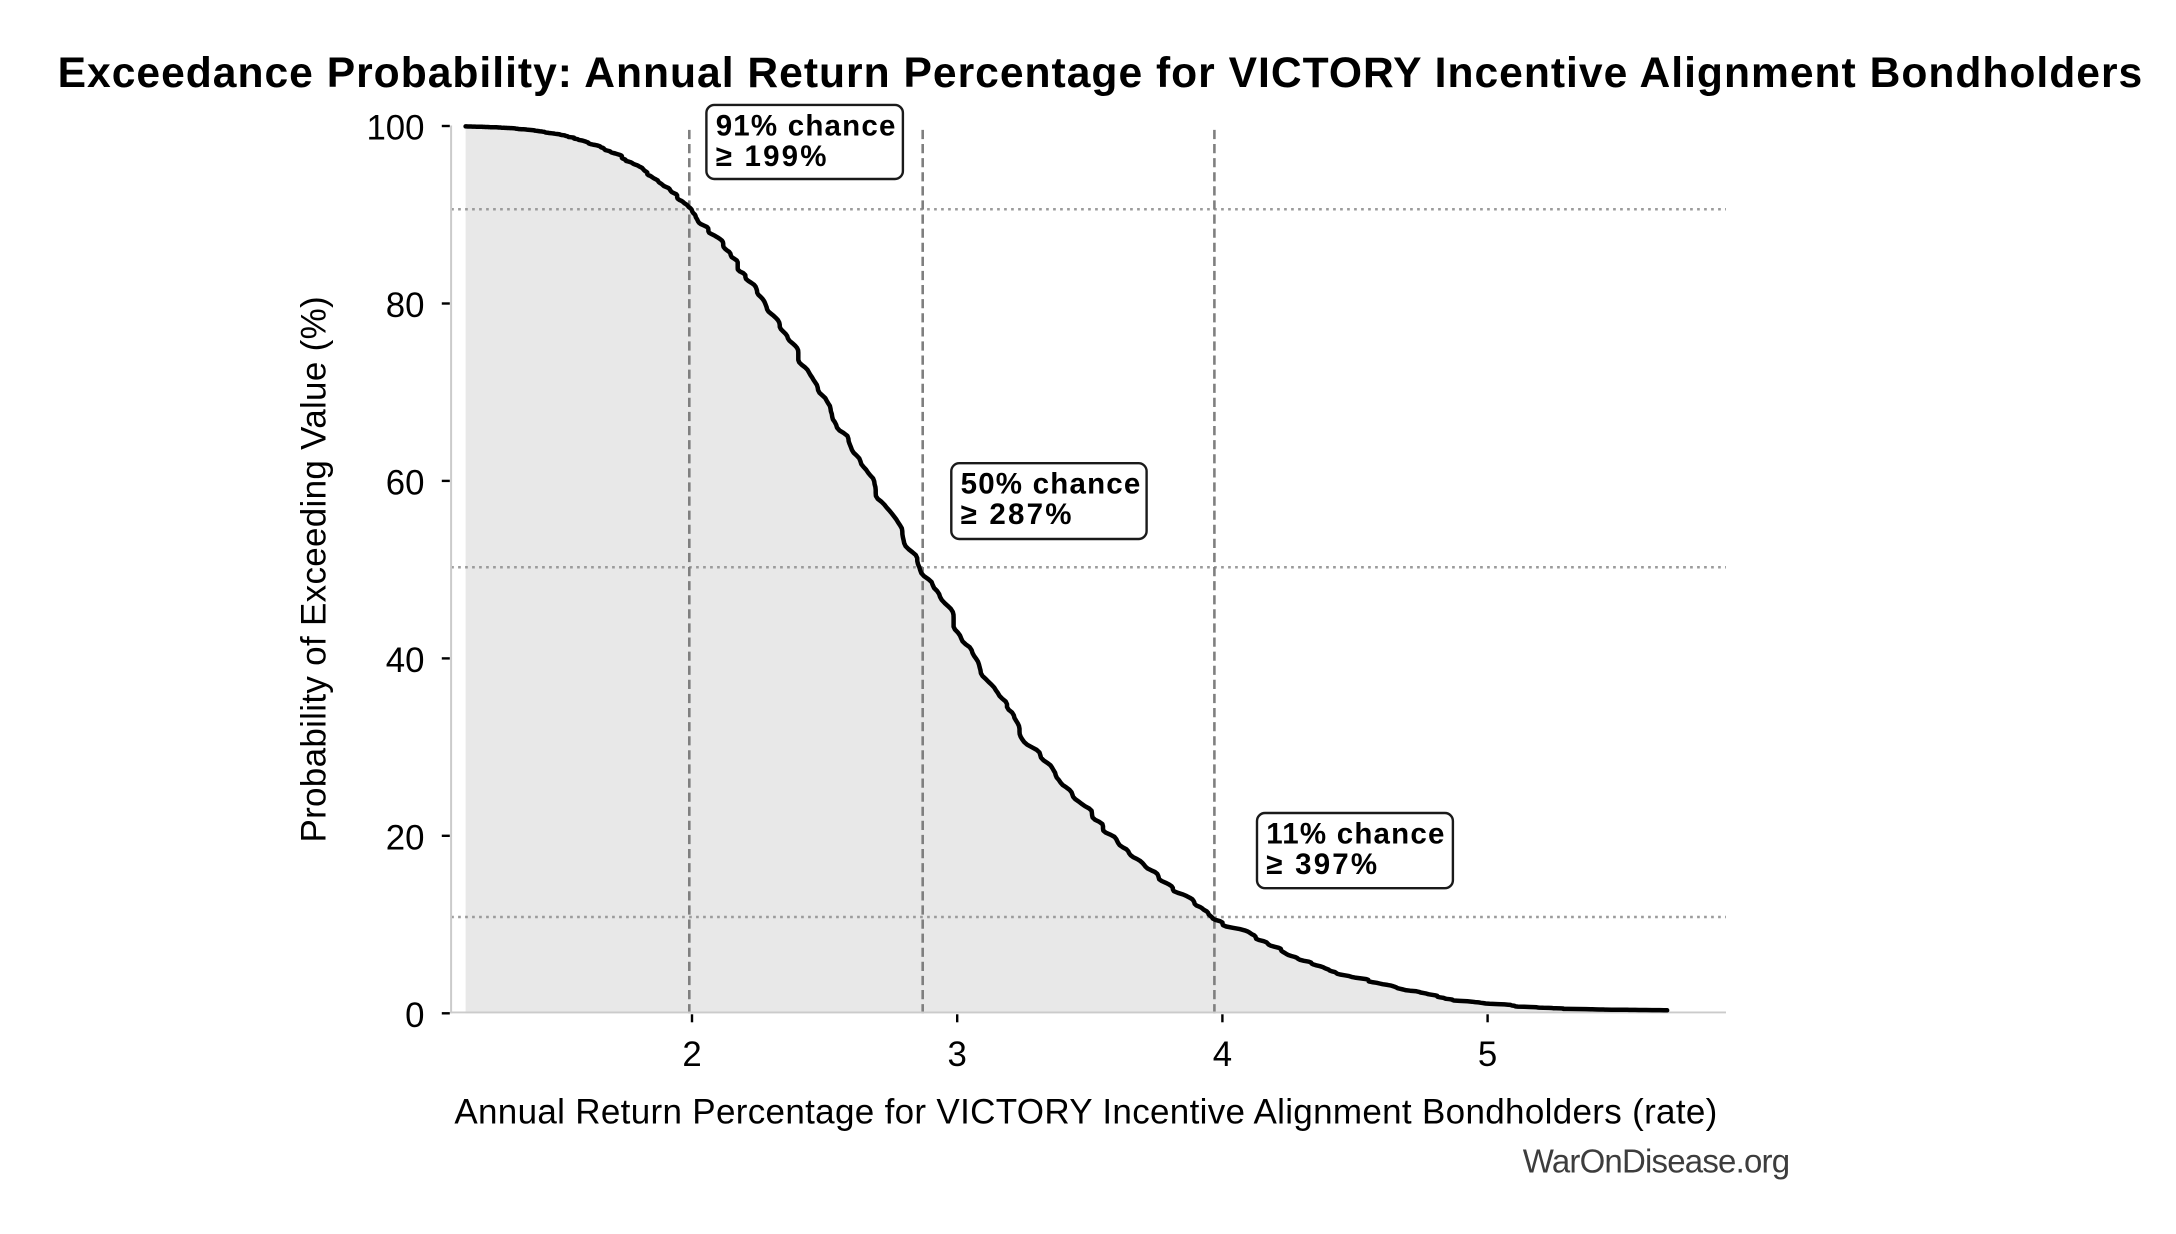 This screenshot has height=1234, width=2176. Describe the element at coordinates (691, 1054) in the screenshot. I see `svg-text: 2` at that location.